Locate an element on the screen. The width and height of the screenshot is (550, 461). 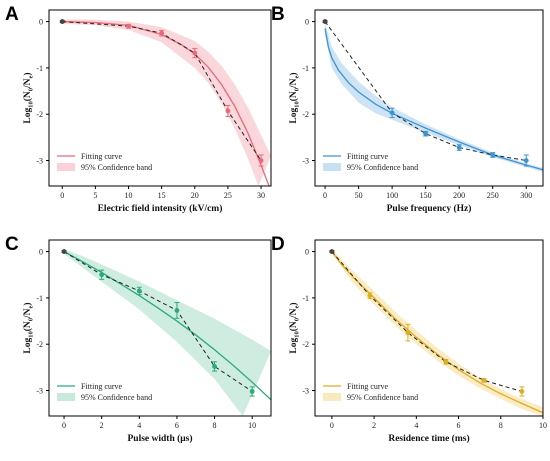
panel-label: B is located at coordinates (278, 14).